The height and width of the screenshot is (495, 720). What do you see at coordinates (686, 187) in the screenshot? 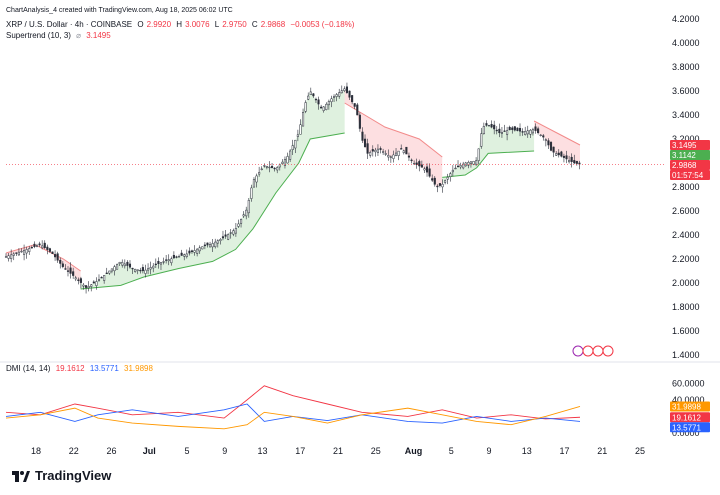
I see `price-axis-tick: 2.8000` at bounding box center [686, 187].